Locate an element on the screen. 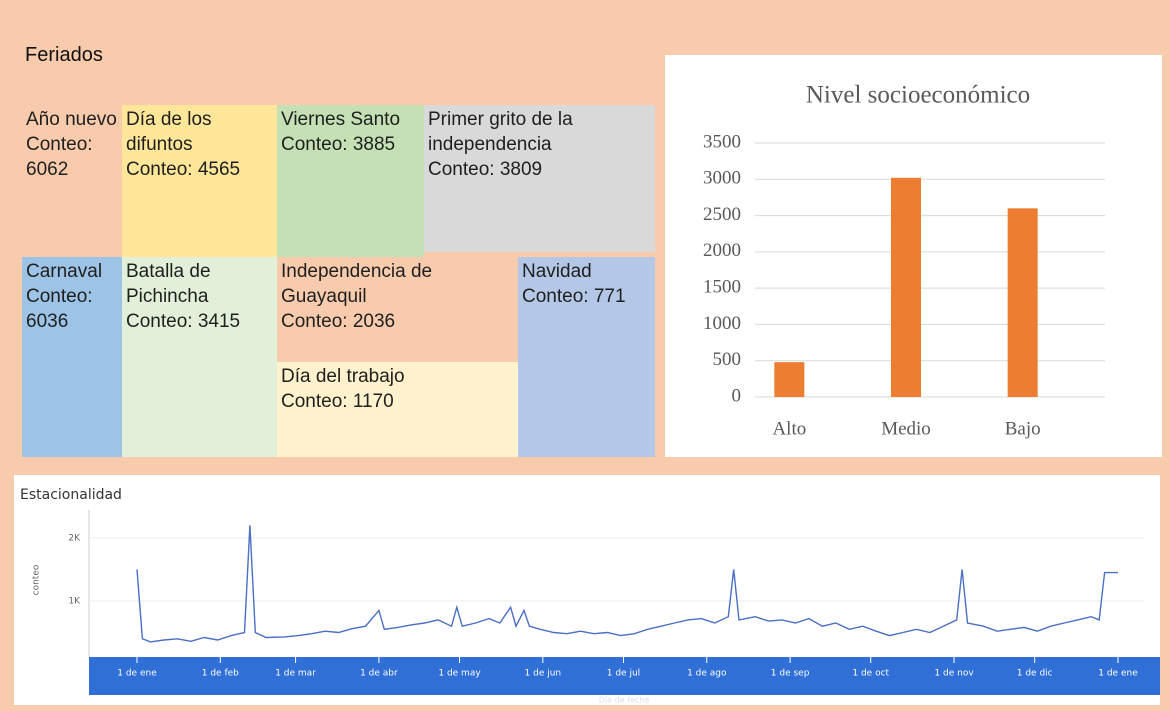  x-axis-label: Día de fecha is located at coordinates (624, 700).